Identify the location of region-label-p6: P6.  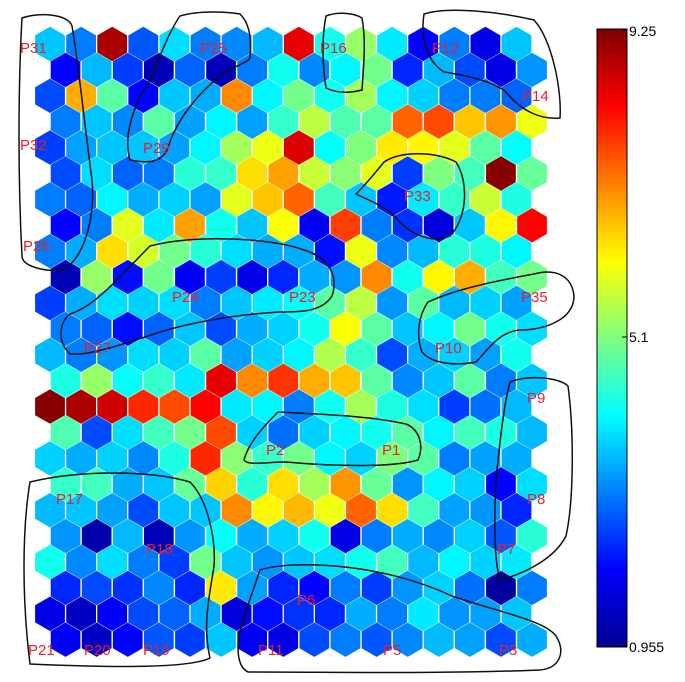
(306, 600).